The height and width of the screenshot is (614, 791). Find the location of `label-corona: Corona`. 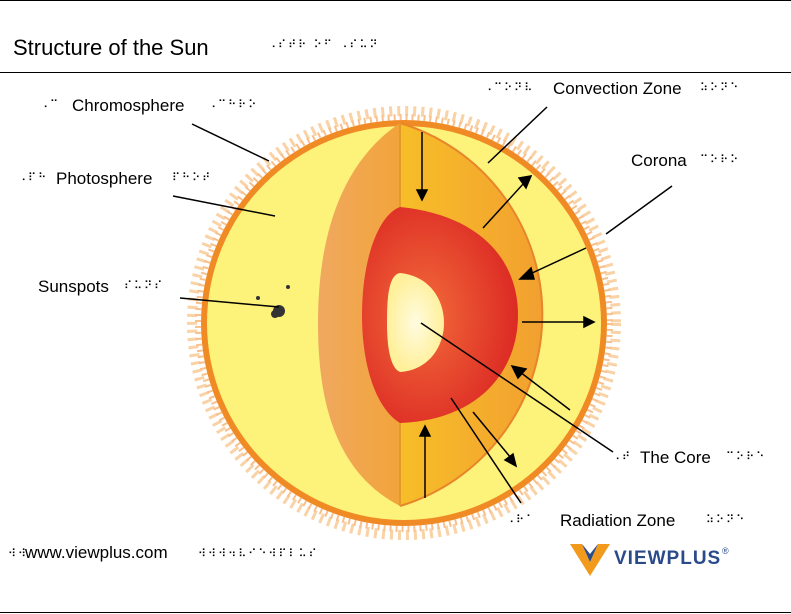

label-corona: Corona is located at coordinates (659, 160).